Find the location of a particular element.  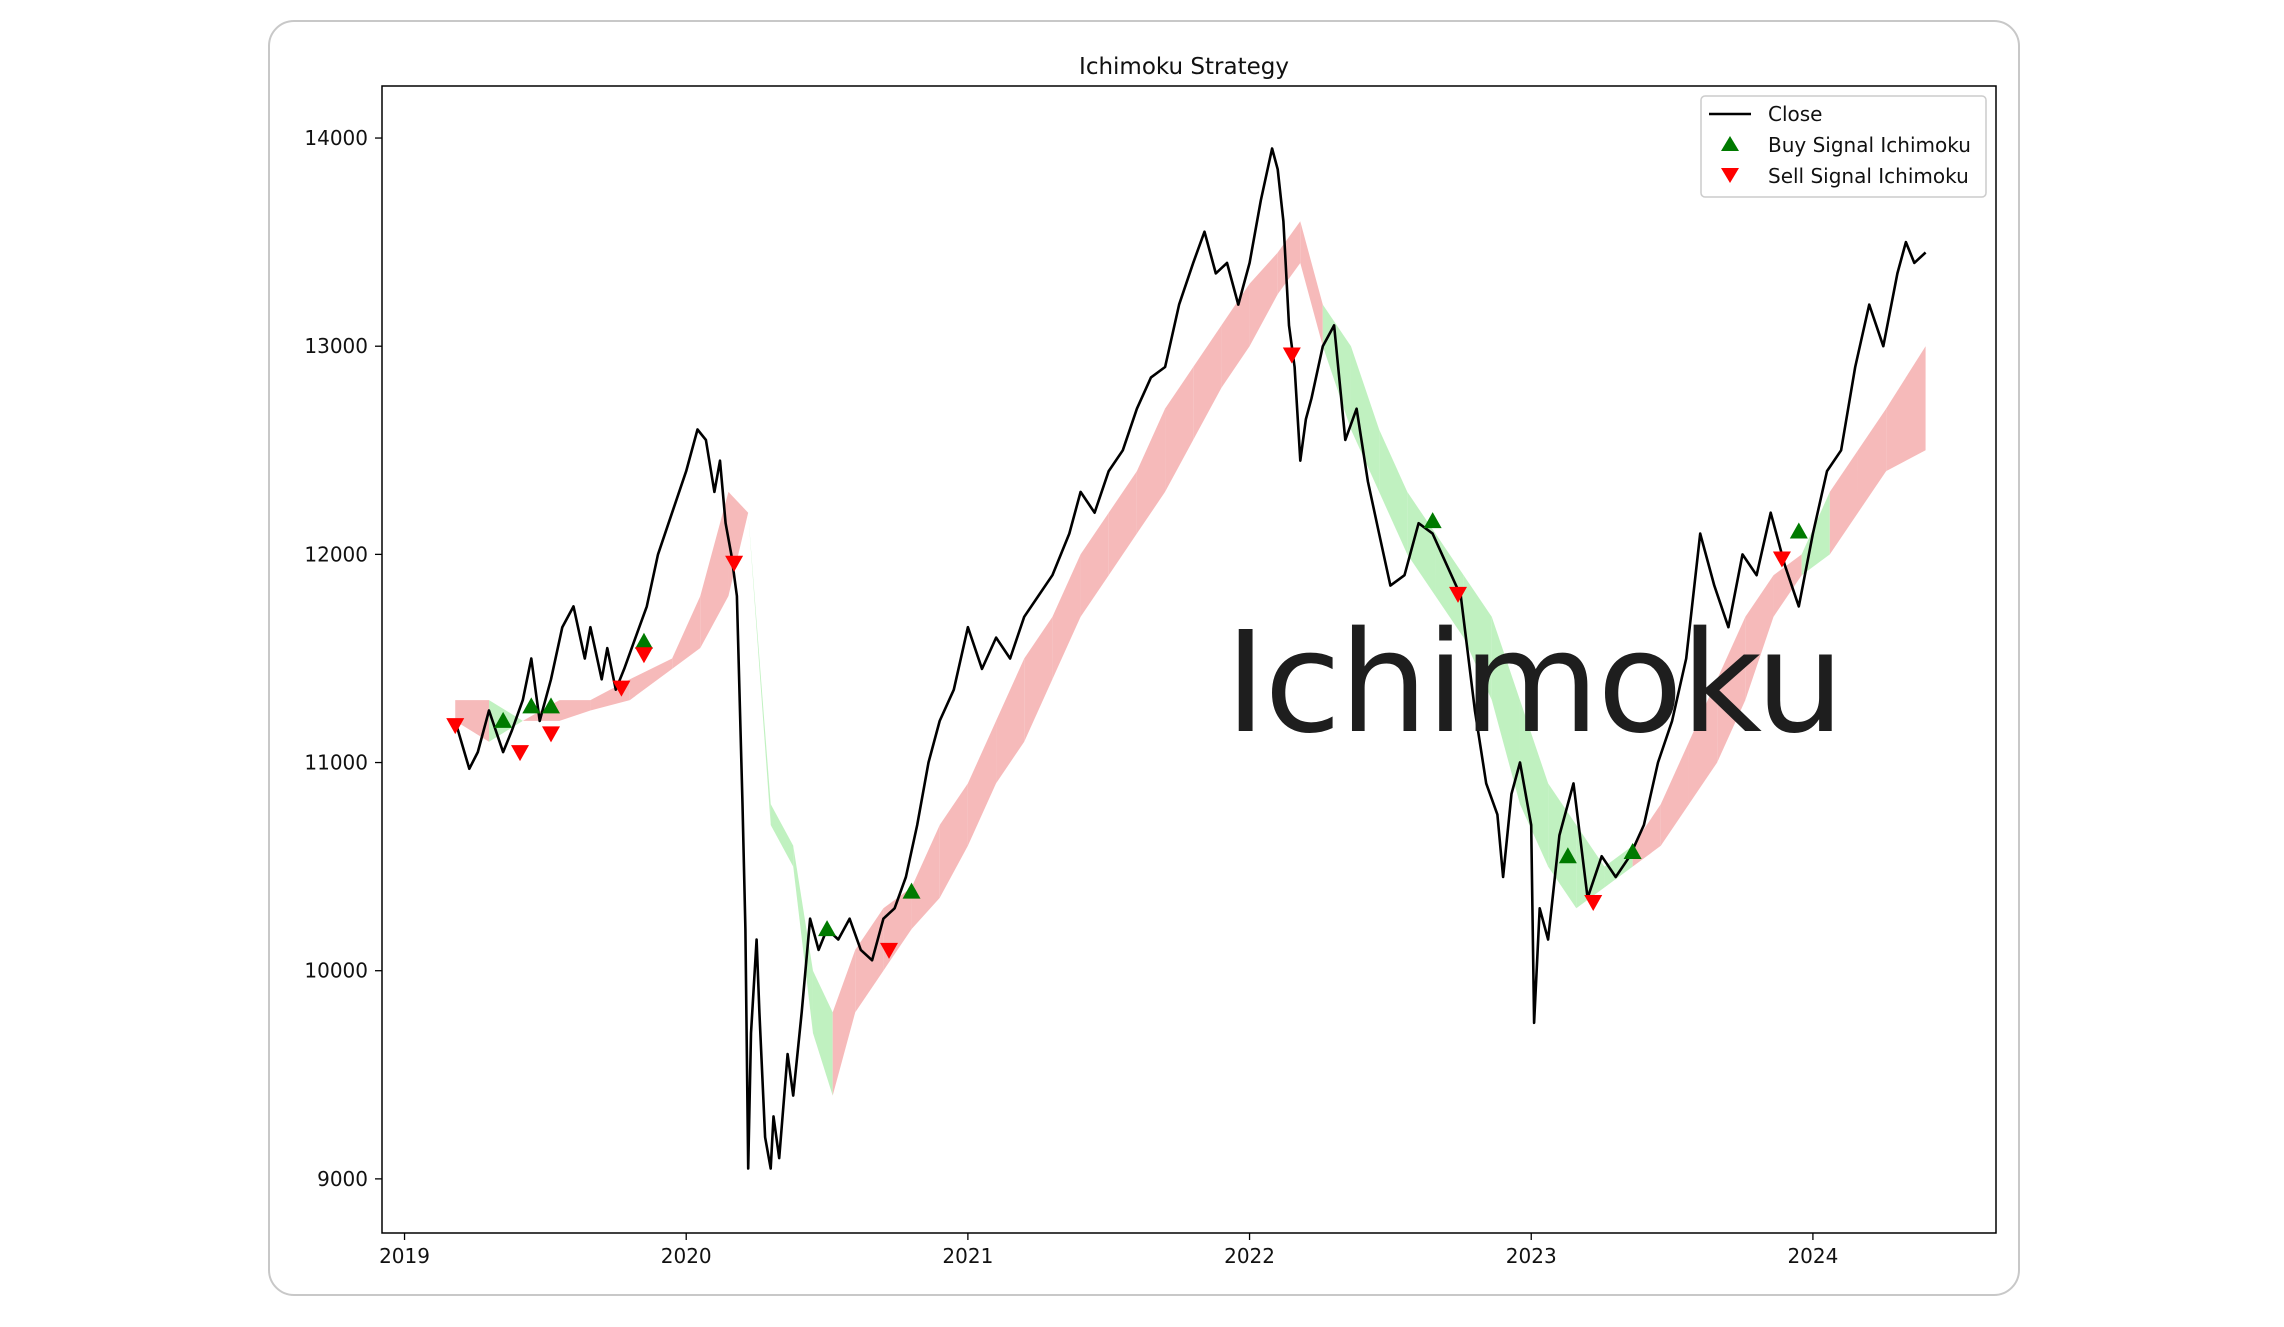

legend-label-sell: Sell Signal Ichimoku is located at coordinates (1868, 176).